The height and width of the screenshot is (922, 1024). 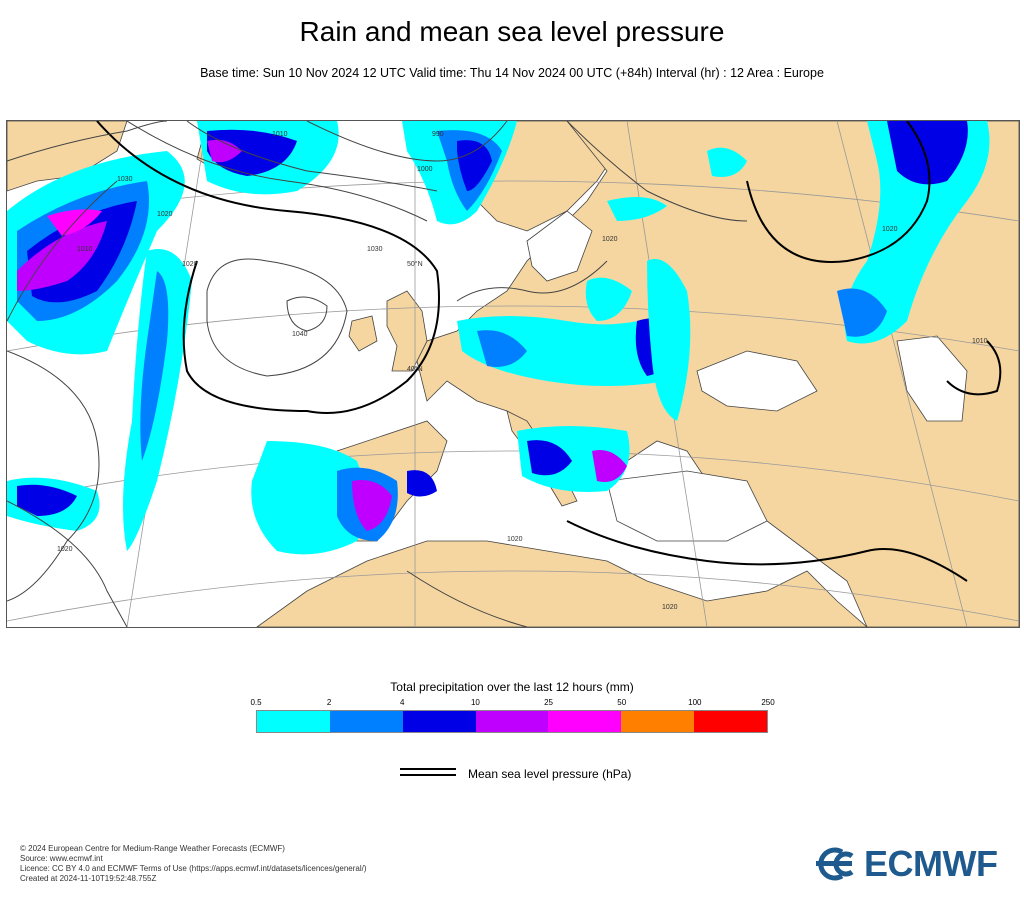 What do you see at coordinates (428, 772) in the screenshot?
I see `mslp-legend-line` at bounding box center [428, 772].